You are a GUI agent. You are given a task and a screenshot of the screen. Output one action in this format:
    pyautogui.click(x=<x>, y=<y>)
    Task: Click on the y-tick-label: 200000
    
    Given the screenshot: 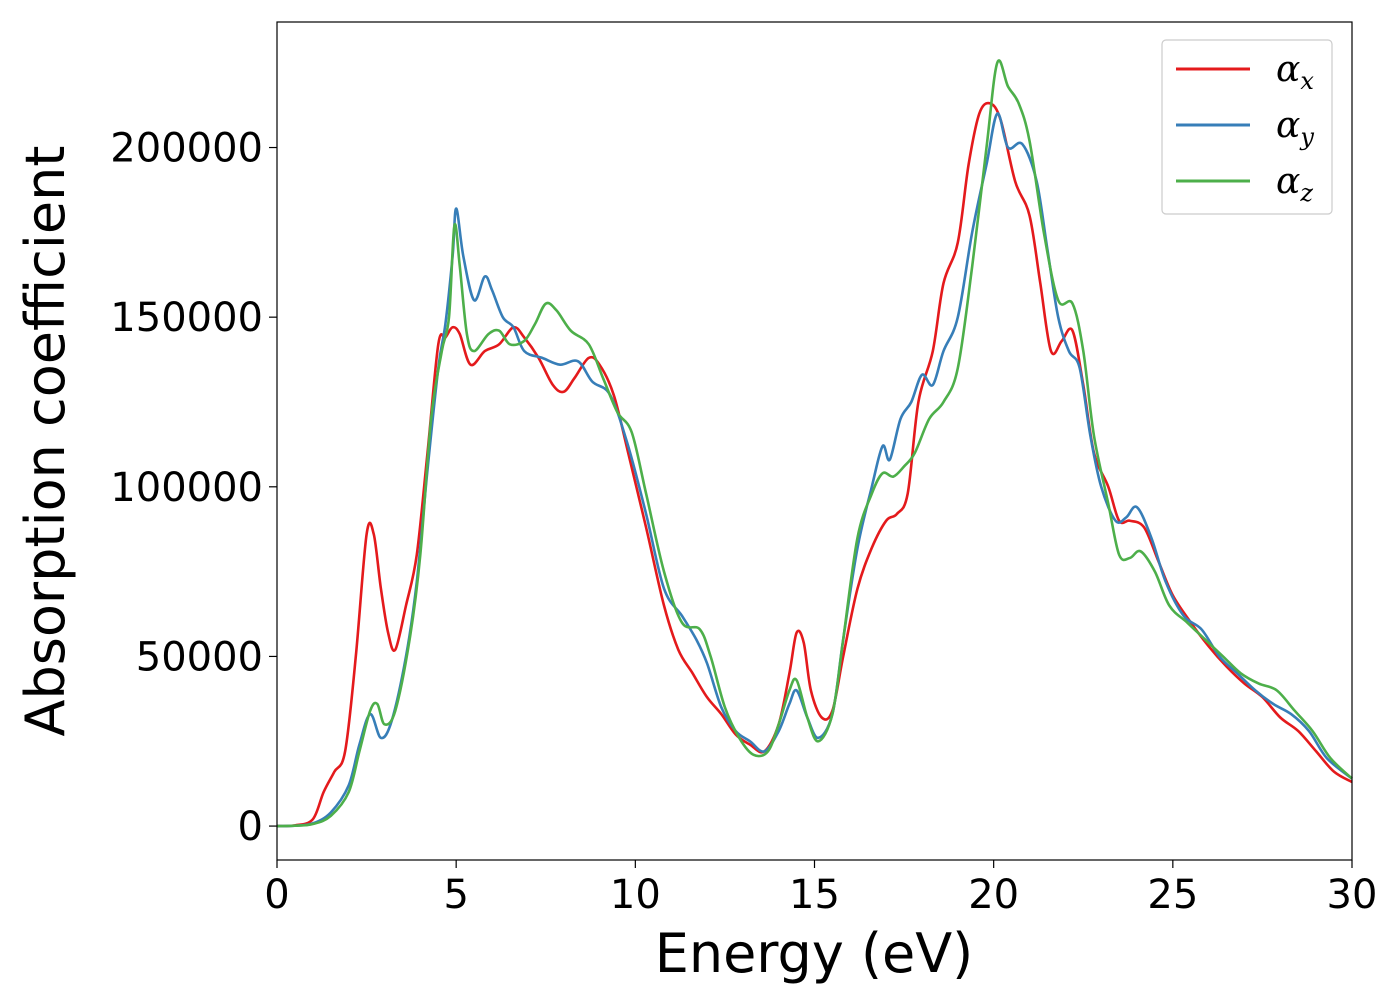 What is the action you would take?
    pyautogui.click(x=186, y=149)
    